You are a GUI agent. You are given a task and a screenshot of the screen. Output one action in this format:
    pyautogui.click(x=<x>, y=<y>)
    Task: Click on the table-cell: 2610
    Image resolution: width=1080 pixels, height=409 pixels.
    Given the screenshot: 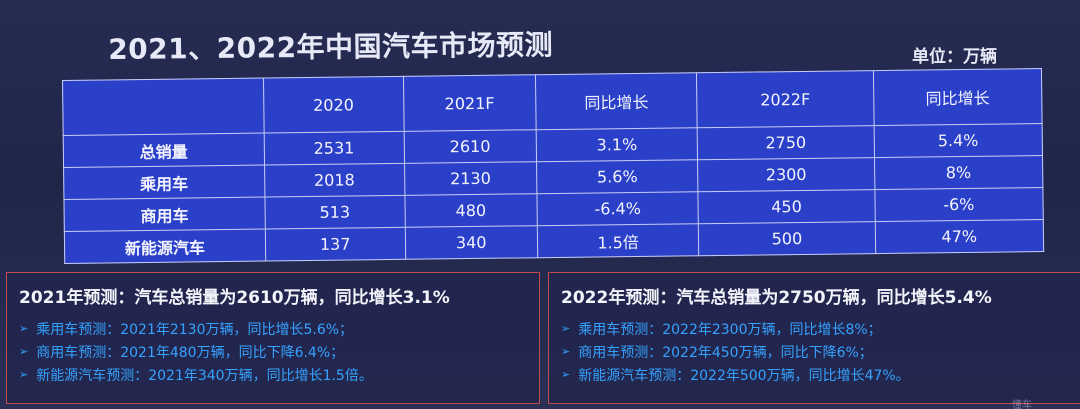 What is the action you would take?
    pyautogui.click(x=470, y=146)
    